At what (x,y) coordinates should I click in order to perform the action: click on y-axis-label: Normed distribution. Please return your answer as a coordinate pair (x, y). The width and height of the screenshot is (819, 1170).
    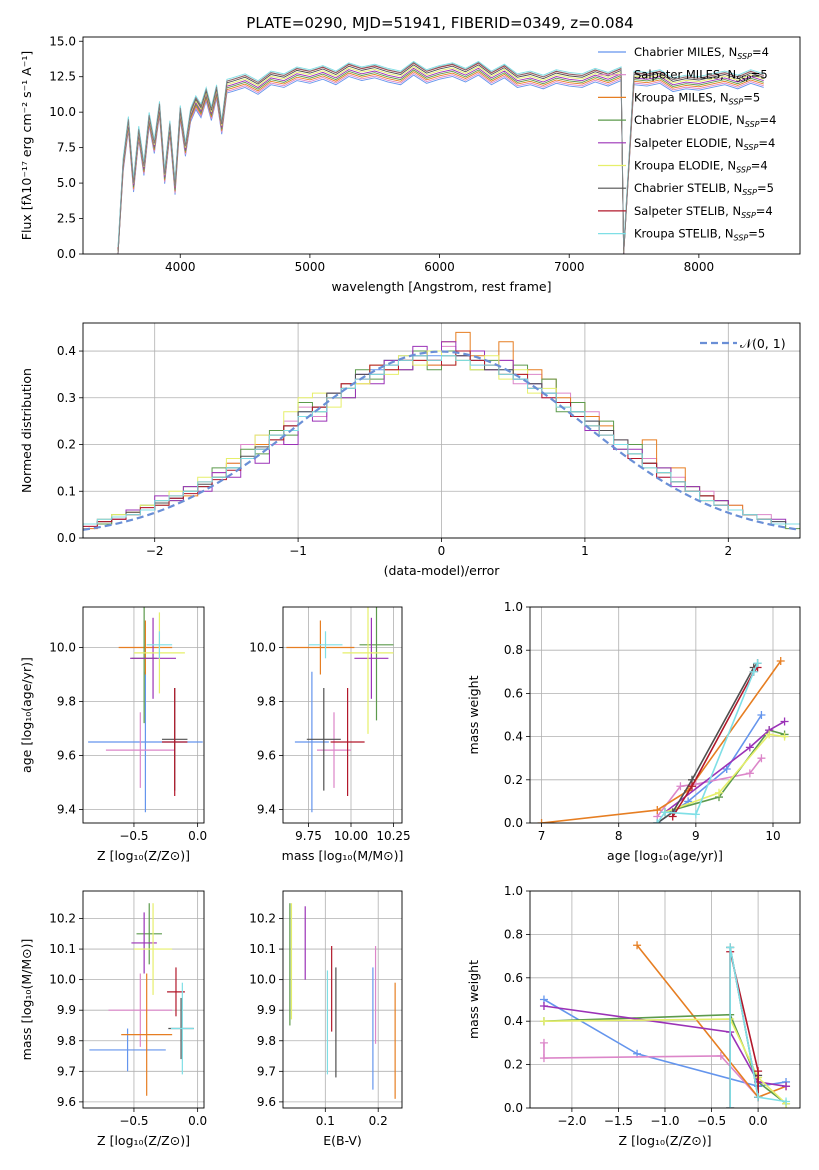
    Looking at the image, I should click on (26, 430).